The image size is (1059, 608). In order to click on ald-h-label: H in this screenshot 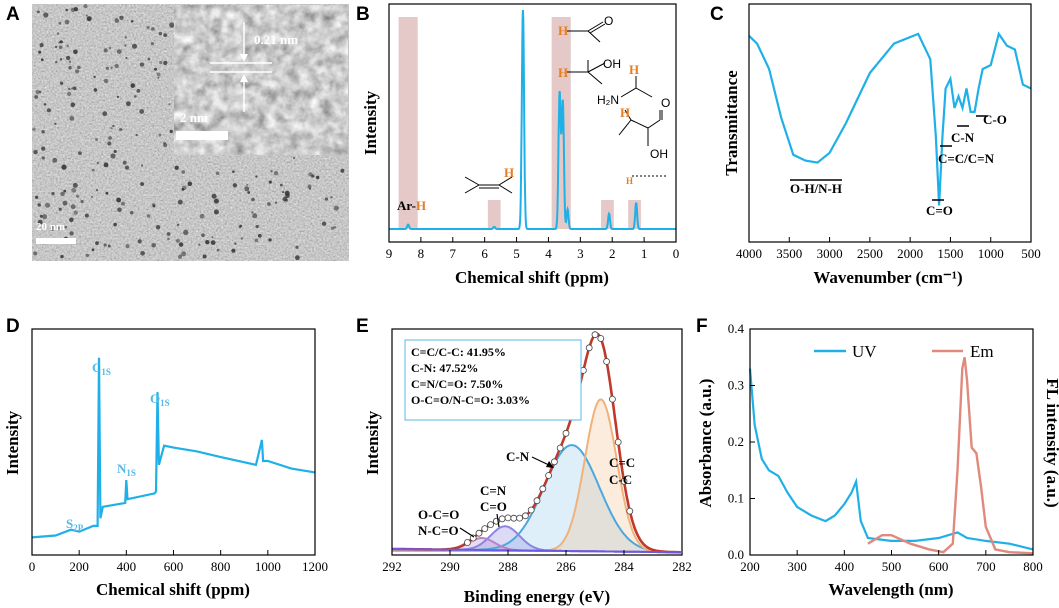, I will do `click(563, 30)`.